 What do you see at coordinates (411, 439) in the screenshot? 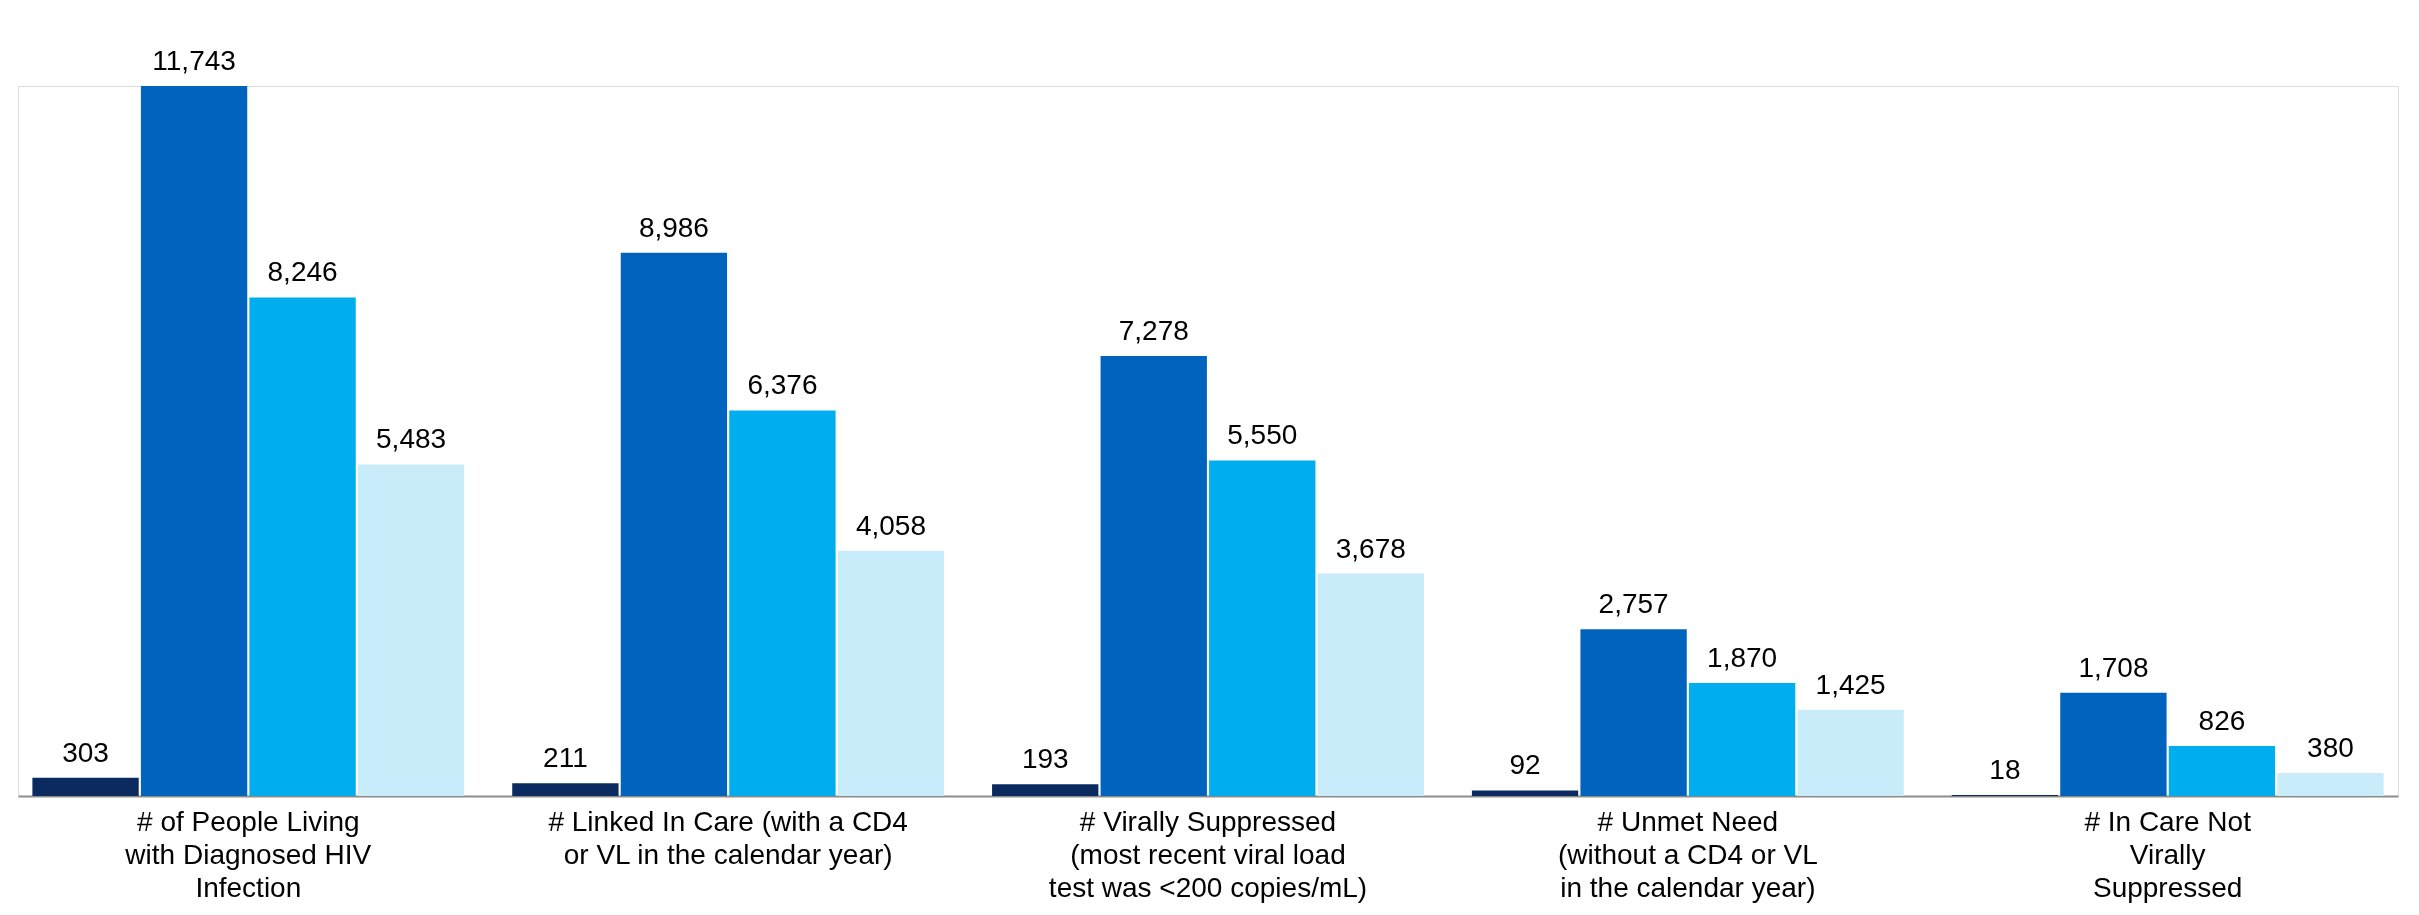
I see `data-label: 5,483` at bounding box center [411, 439].